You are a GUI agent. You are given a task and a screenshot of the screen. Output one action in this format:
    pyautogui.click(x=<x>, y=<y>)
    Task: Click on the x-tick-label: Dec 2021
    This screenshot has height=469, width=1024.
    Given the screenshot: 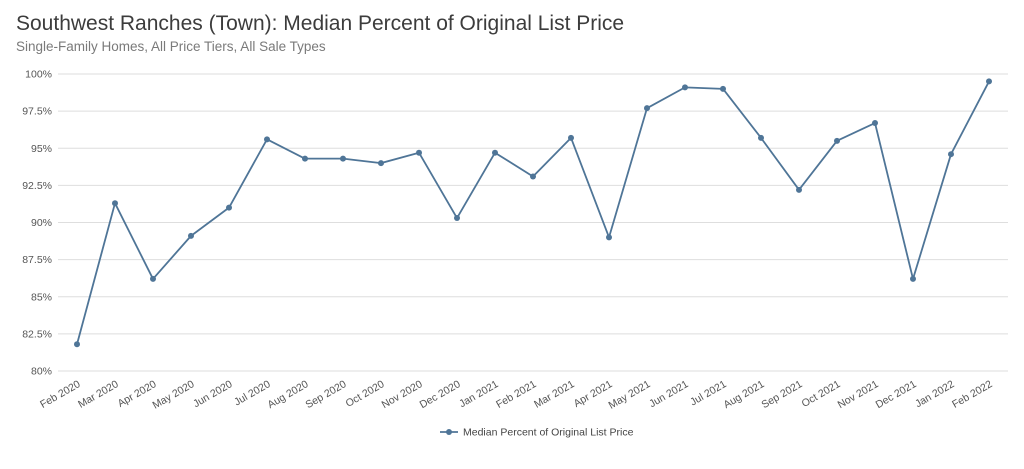 What is the action you would take?
    pyautogui.click(x=896, y=394)
    